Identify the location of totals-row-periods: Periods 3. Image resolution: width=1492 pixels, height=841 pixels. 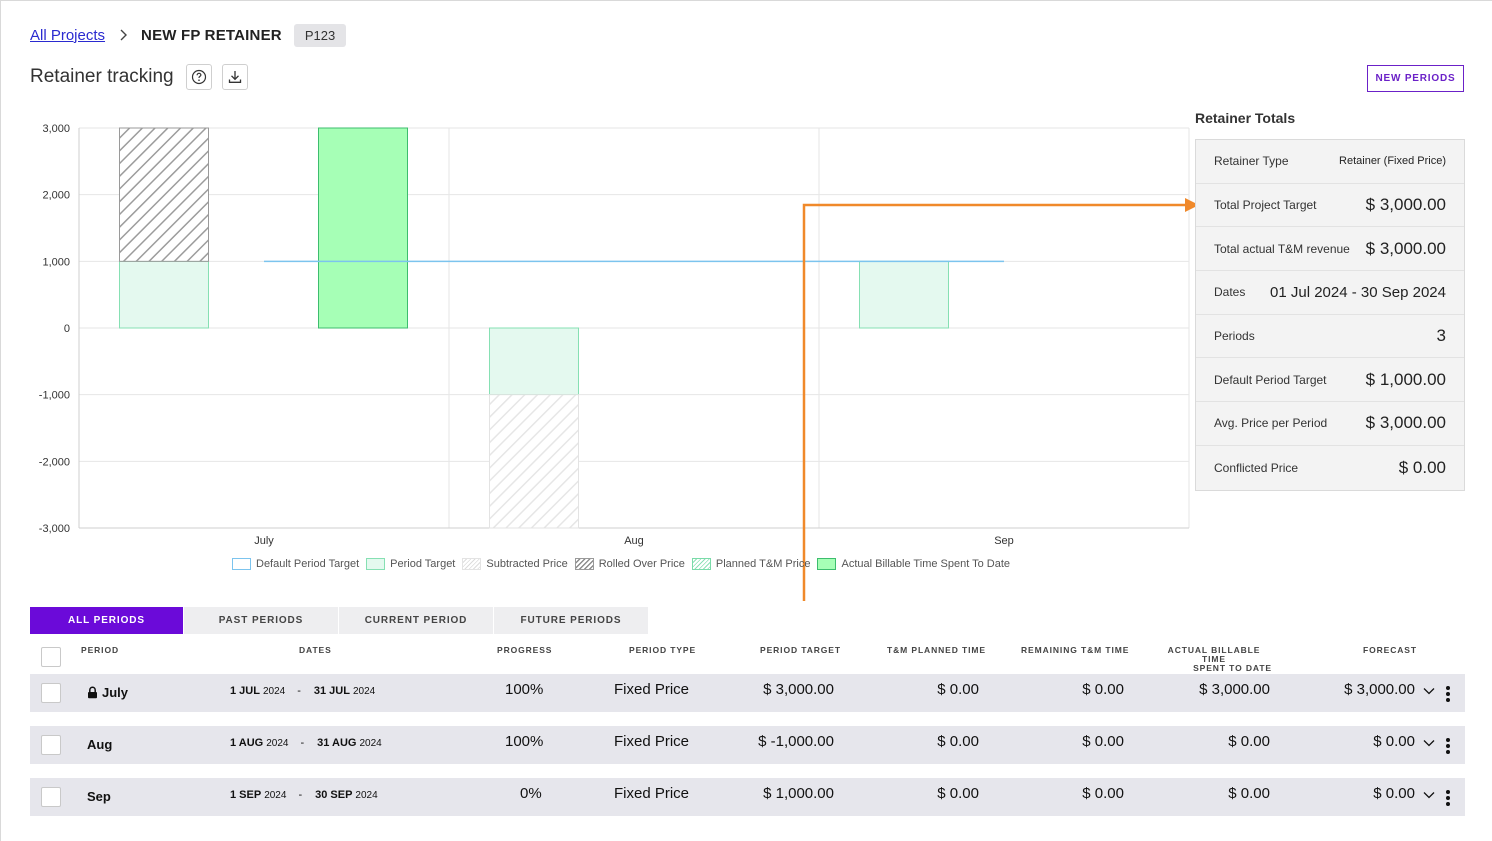
(1330, 337).